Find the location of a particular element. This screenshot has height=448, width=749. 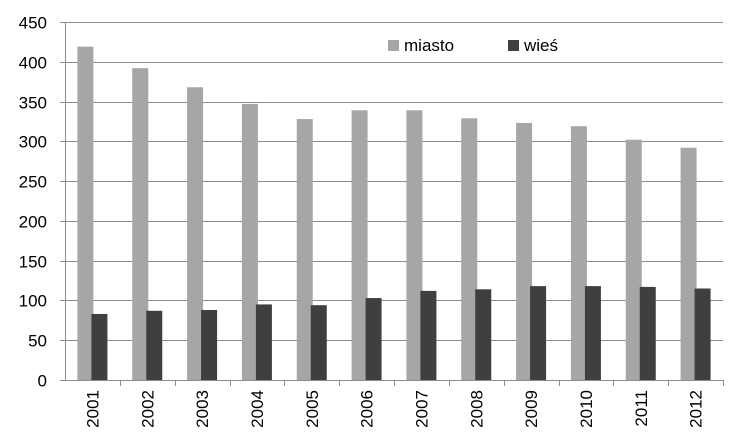

x-tick-label-2012: 2012 is located at coordinates (696, 409).